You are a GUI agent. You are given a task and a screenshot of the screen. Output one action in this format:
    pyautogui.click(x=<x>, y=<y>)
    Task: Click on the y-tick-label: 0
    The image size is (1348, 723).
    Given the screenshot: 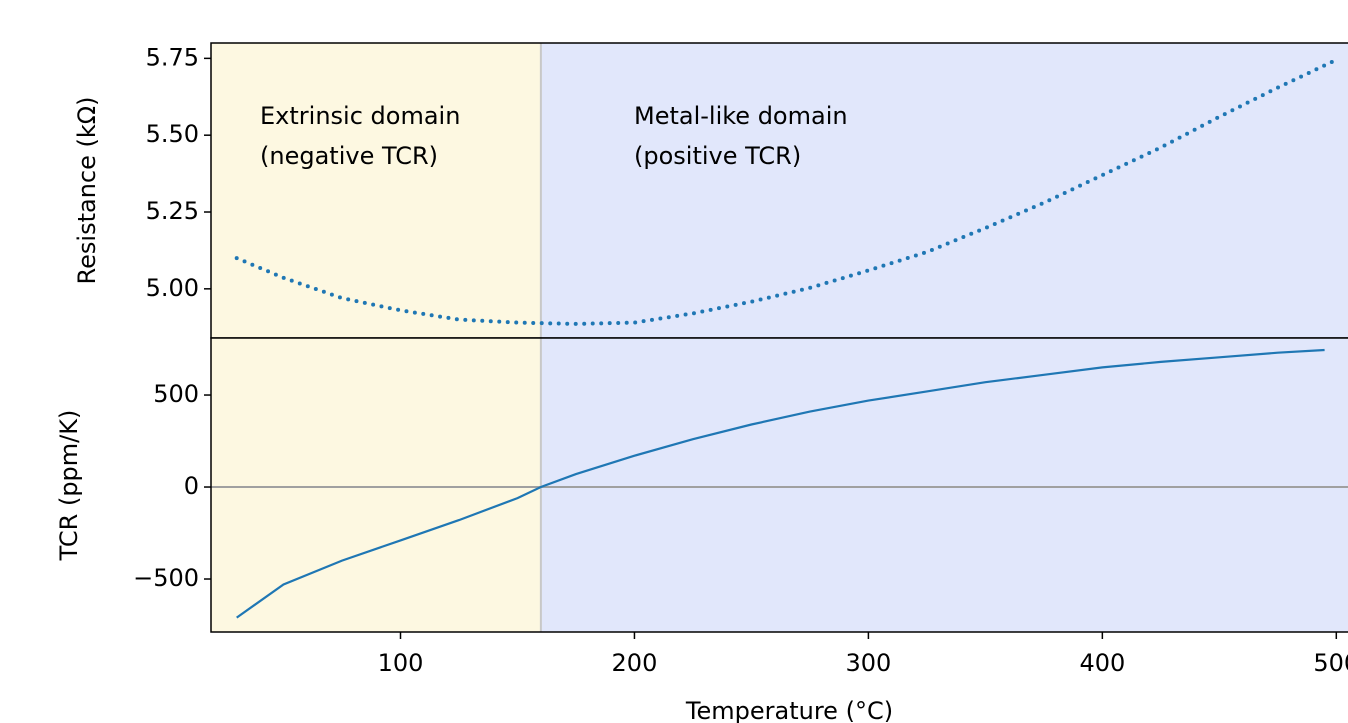 What is the action you would take?
    pyautogui.click(x=191, y=486)
    